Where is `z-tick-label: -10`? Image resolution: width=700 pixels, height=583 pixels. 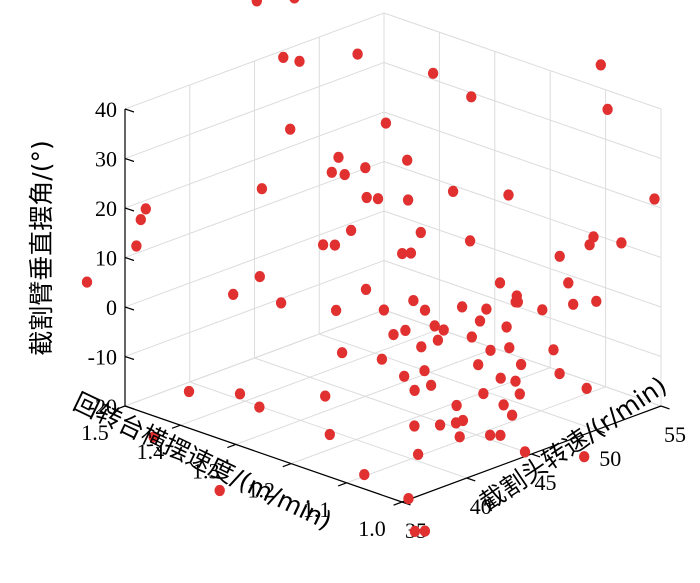
z-tick-label: -10 is located at coordinates (102, 357).